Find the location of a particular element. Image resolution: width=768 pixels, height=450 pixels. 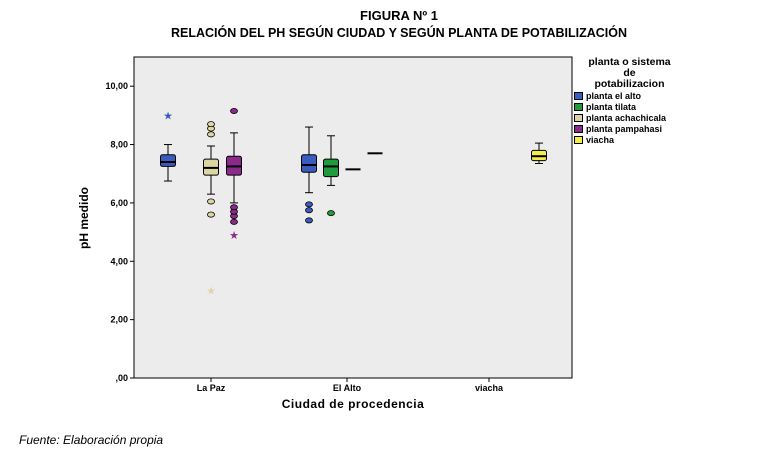

y-tick-label: 6,00 is located at coordinates (119, 203).